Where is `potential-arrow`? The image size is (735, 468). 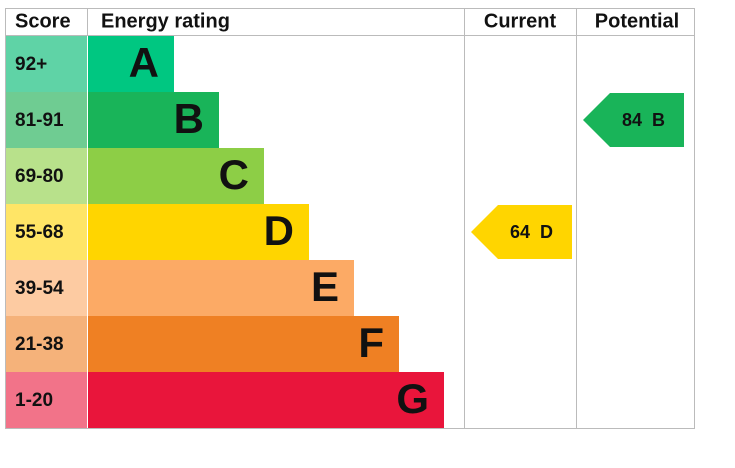
potential-arrow is located at coordinates (633, 120).